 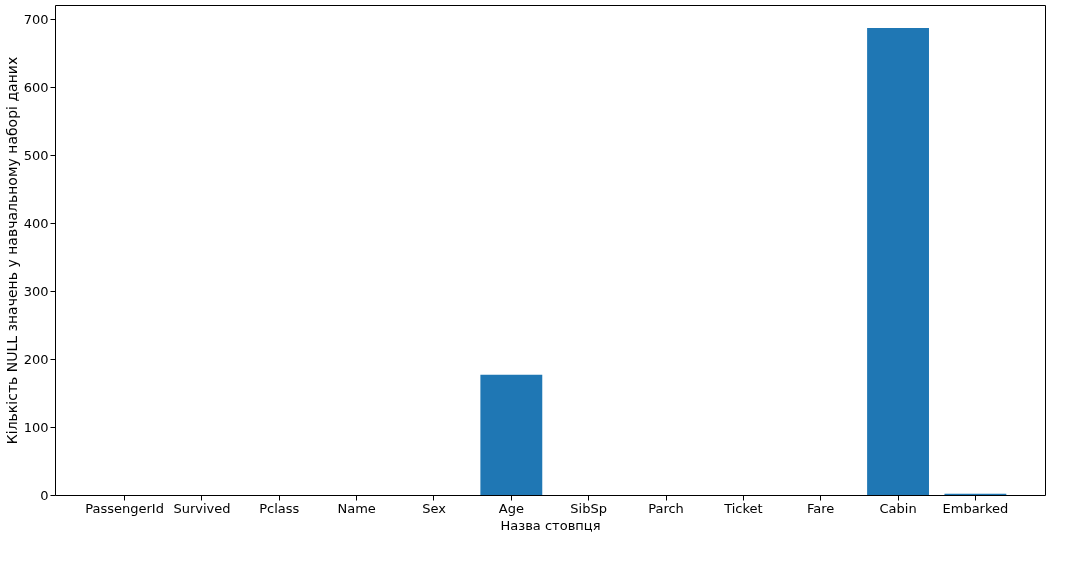 What do you see at coordinates (36, 291) in the screenshot?
I see `y-tick-label: 300` at bounding box center [36, 291].